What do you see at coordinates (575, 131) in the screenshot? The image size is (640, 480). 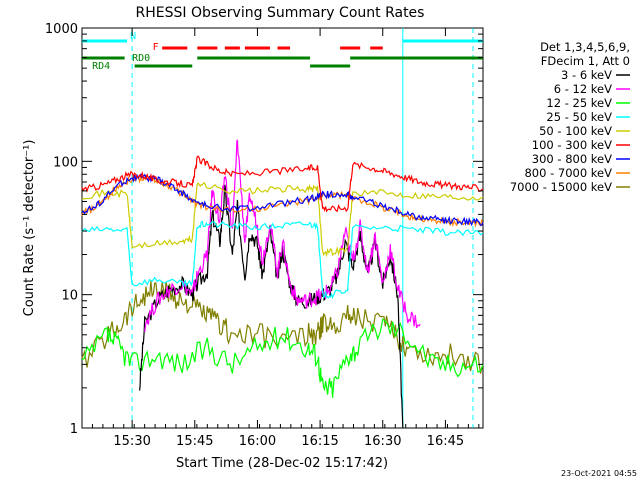 I see `legend-label-4: 50 - 100 keV` at bounding box center [575, 131].